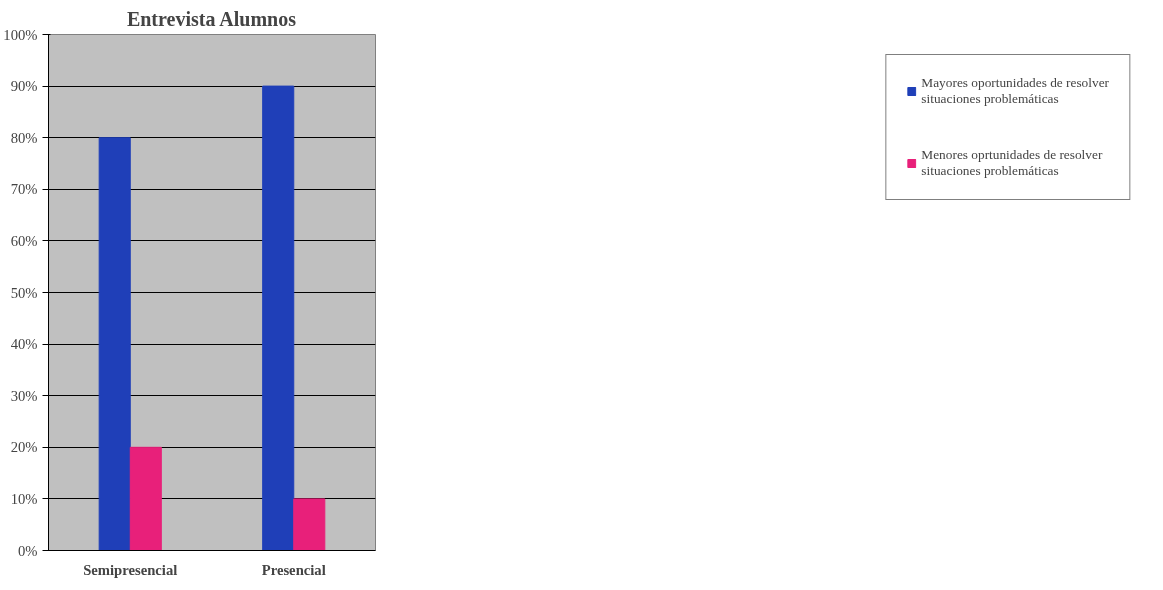  Describe the element at coordinates (130, 569) in the screenshot. I see `x-tick-label: Semipresencial` at that location.